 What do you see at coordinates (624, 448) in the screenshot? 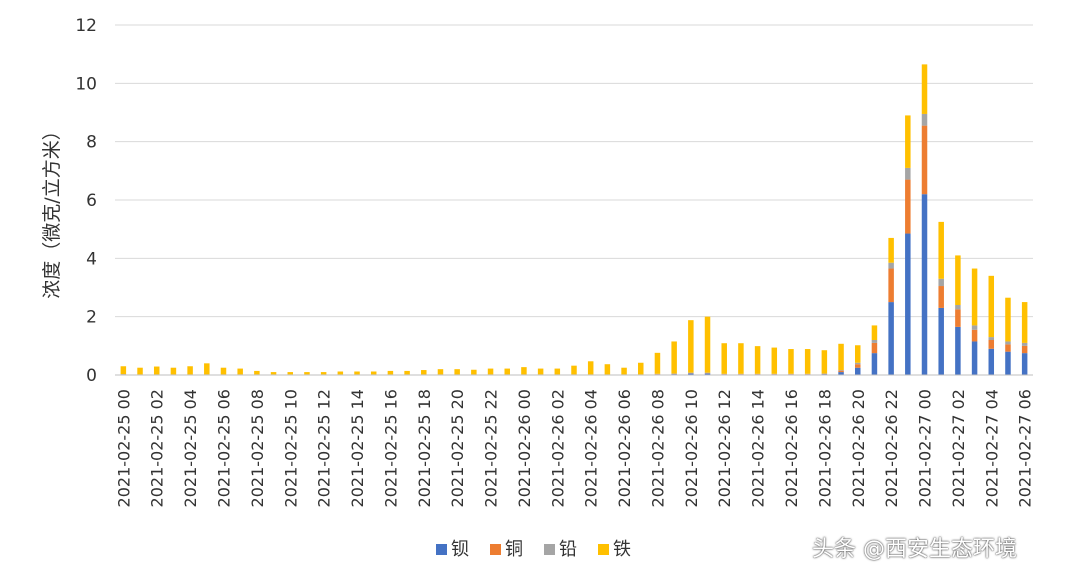
I see `x-tick-label: 2021-02-26 06` at bounding box center [624, 448].